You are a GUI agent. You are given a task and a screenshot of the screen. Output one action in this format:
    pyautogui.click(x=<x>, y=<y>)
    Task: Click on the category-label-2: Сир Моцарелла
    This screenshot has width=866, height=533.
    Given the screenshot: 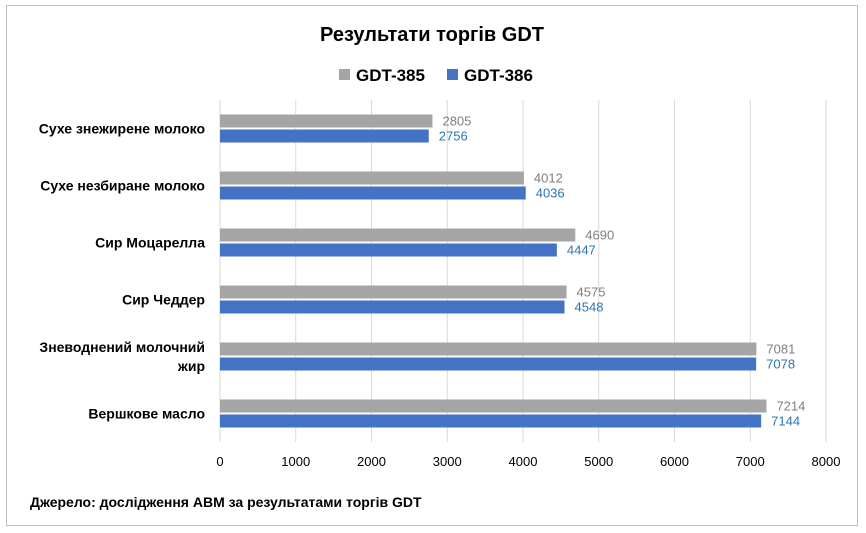 What is the action you would take?
    pyautogui.click(x=150, y=243)
    